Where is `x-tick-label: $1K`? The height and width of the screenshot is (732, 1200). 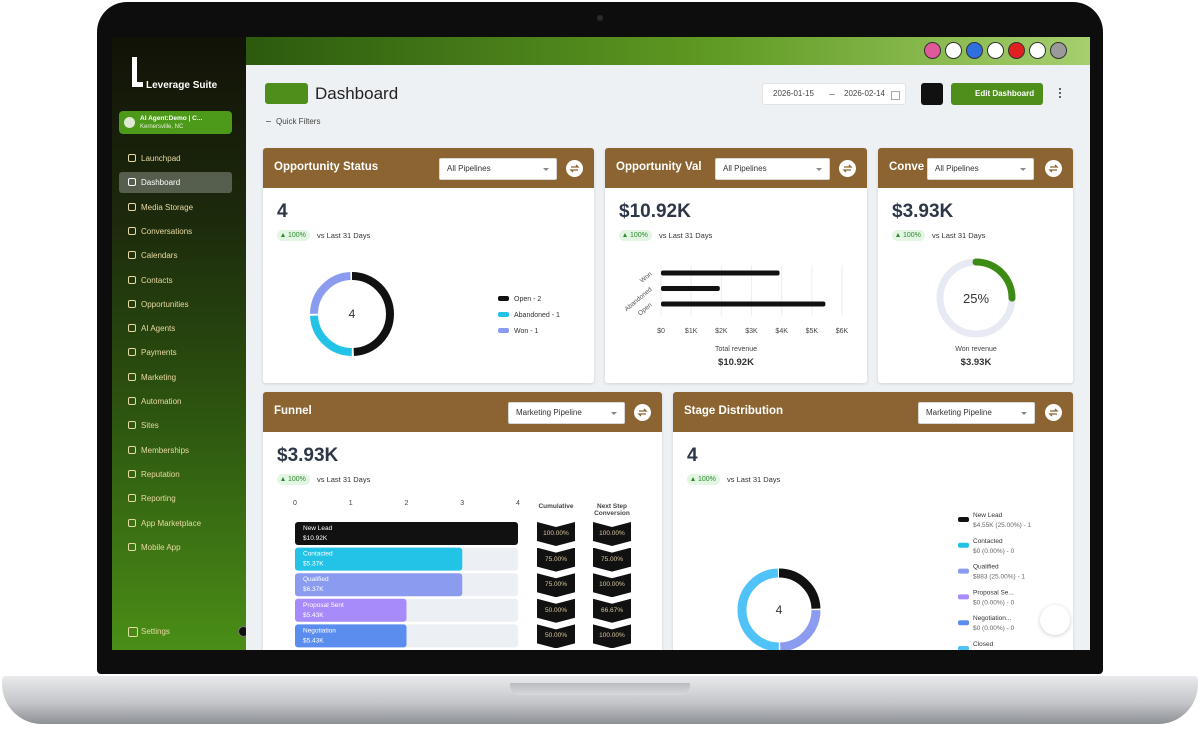
x-tick-label: $1K is located at coordinates (691, 331).